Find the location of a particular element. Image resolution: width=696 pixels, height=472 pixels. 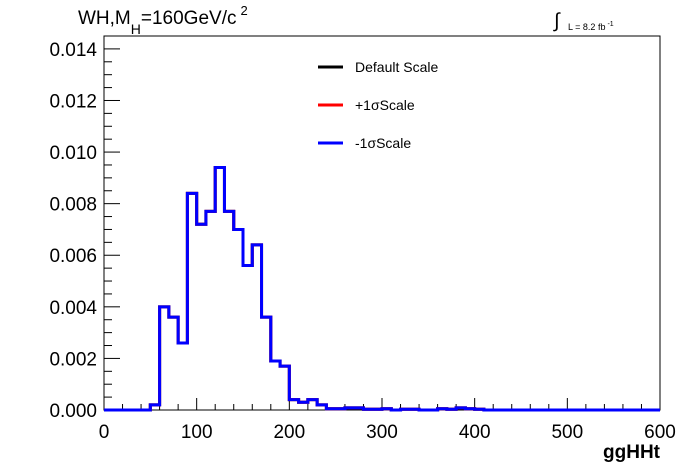

x-tick-label: 300 is located at coordinates (382, 432).